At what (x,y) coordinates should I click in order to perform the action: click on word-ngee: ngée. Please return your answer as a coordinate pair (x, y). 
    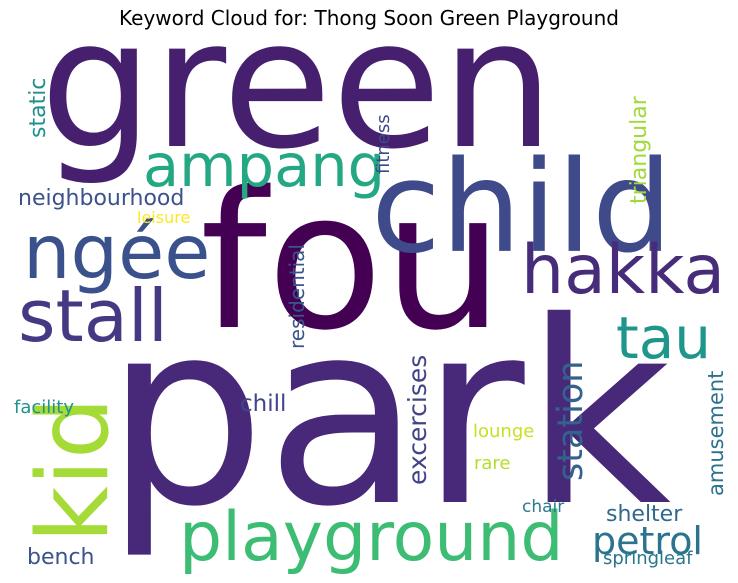
    Looking at the image, I should click on (117, 252).